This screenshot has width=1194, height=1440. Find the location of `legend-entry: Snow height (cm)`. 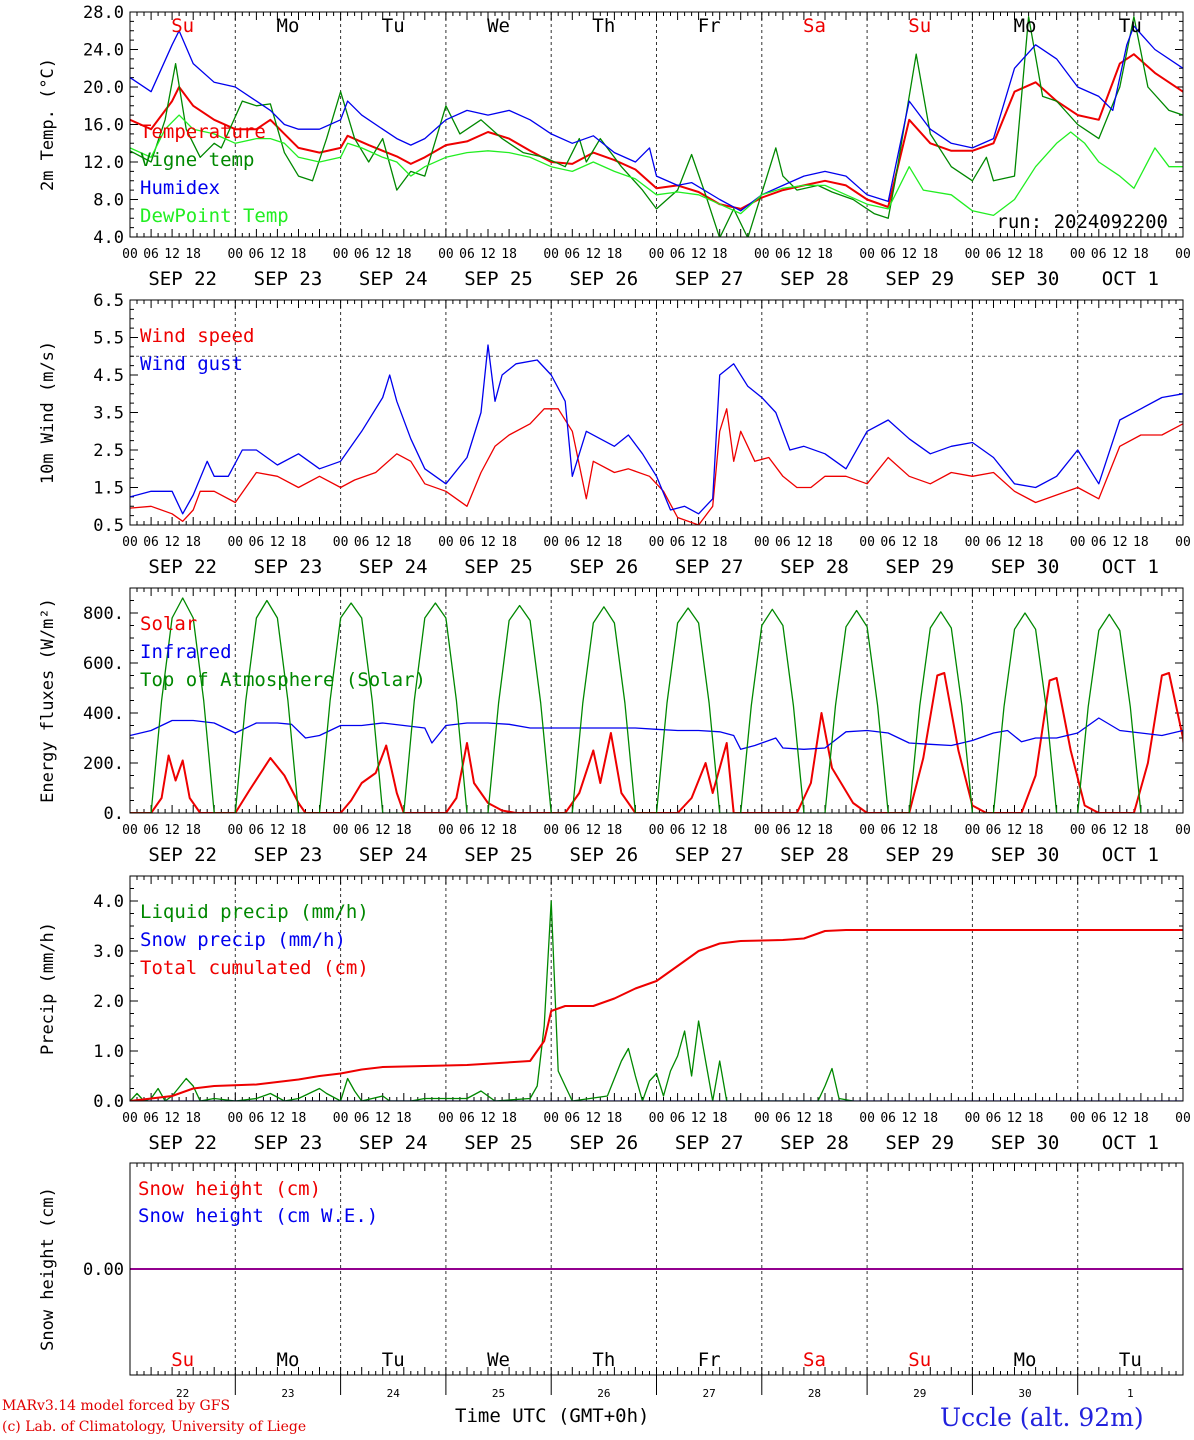

legend-entry: Snow height (cm) is located at coordinates (229, 1189).